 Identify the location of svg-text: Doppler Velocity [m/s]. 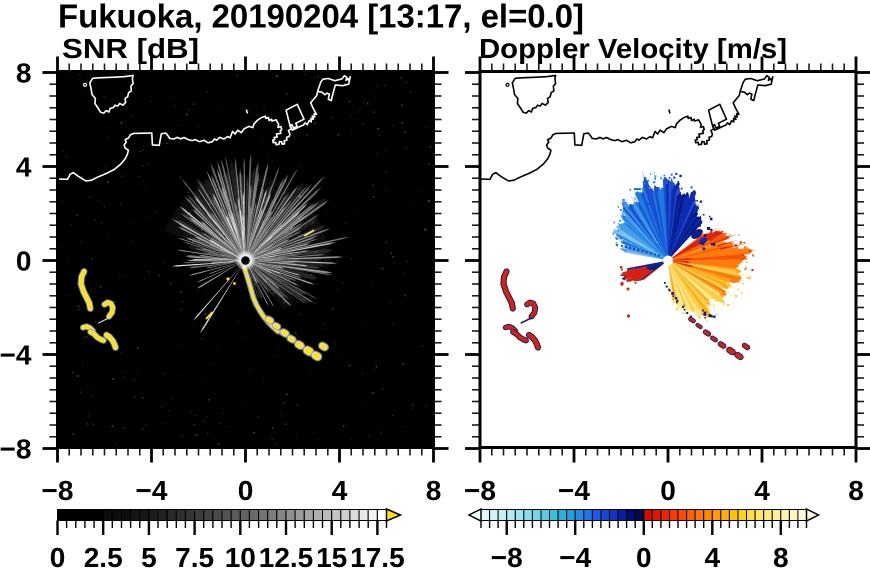
(633, 48).